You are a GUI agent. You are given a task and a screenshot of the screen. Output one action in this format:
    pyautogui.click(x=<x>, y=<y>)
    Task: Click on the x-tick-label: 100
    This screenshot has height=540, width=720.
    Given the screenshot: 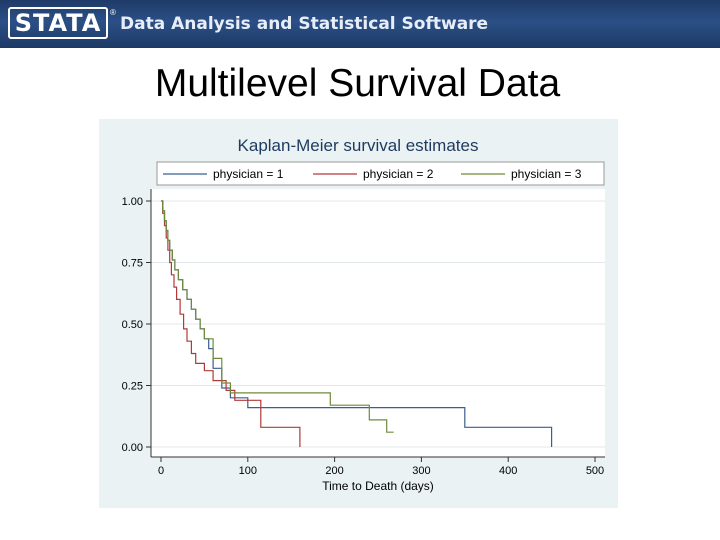 What is the action you would take?
    pyautogui.click(x=248, y=471)
    